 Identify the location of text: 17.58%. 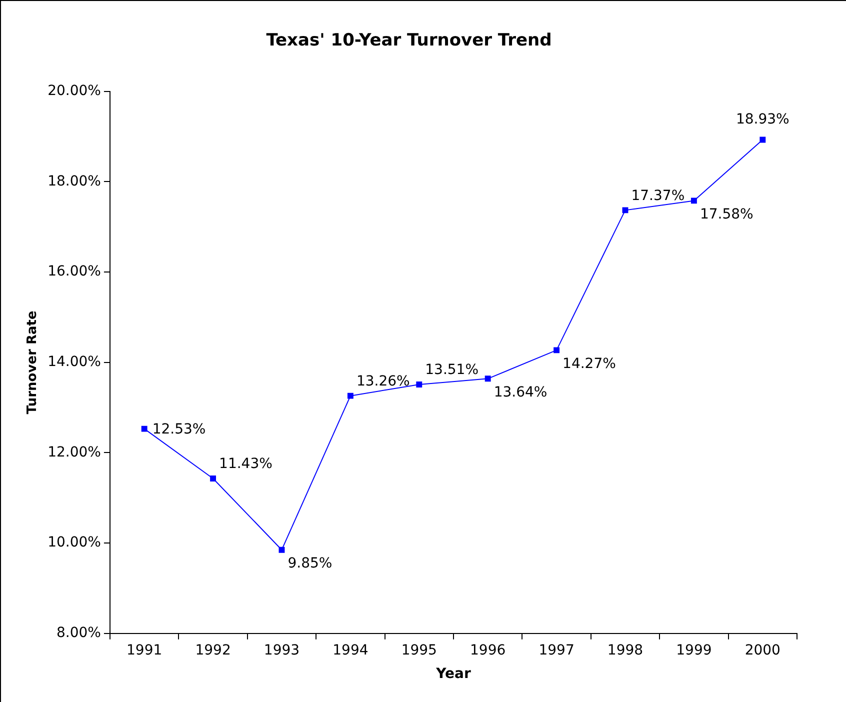
(727, 214).